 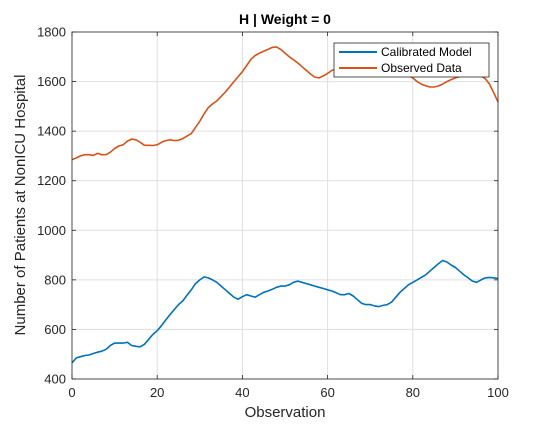 What do you see at coordinates (327, 392) in the screenshot?
I see `x-tick-label: 60` at bounding box center [327, 392].